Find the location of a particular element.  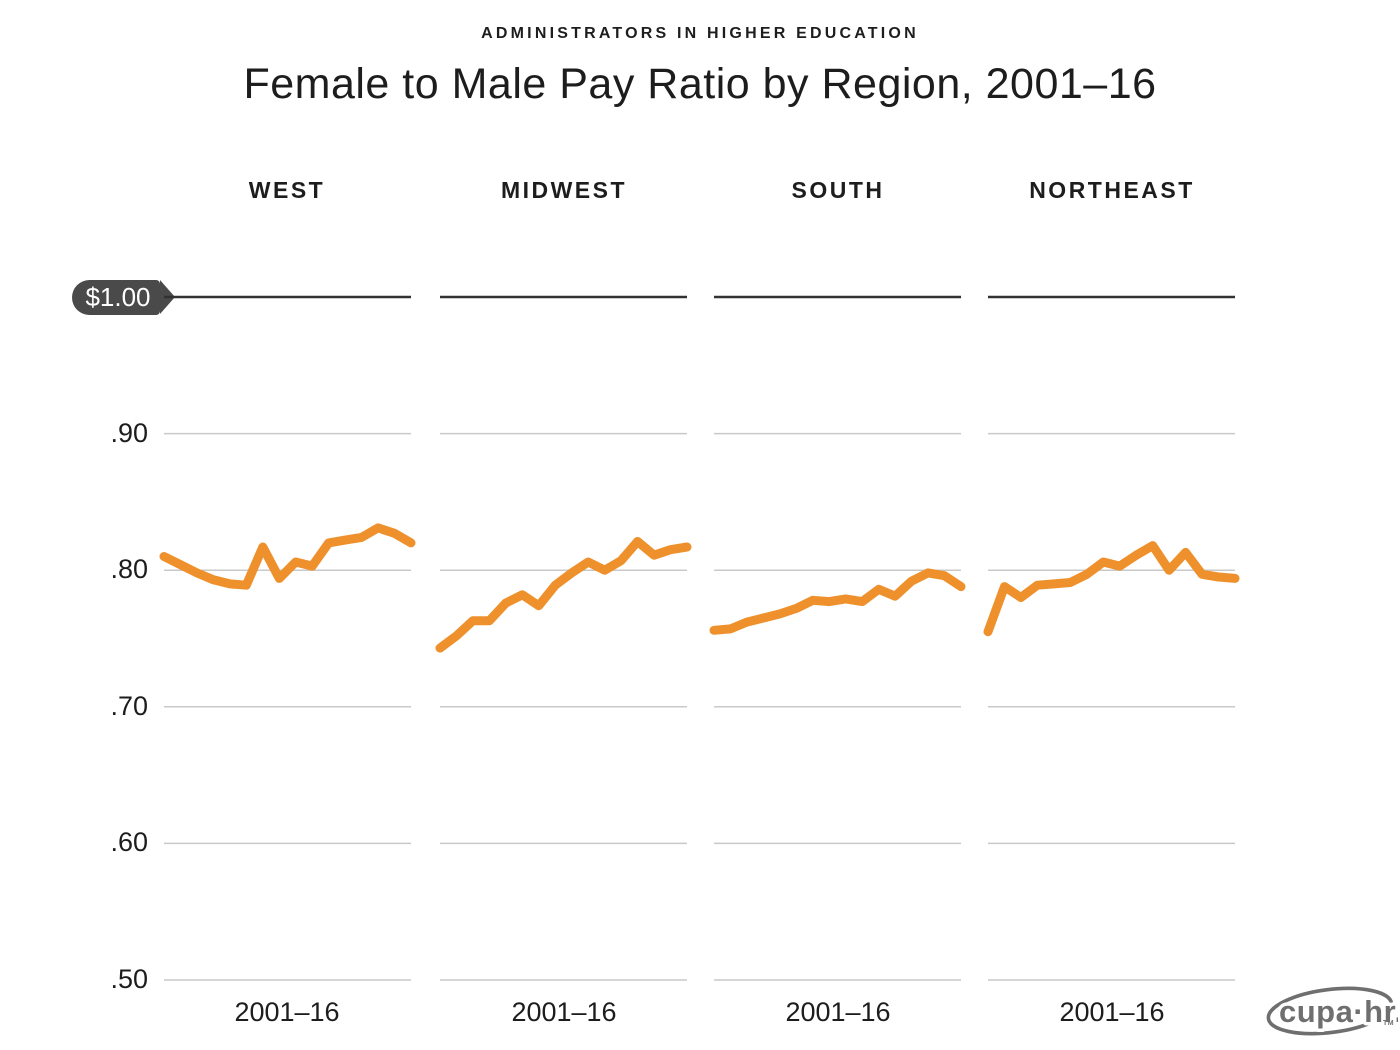

cupa-hr-logo: cupa·hr. TM is located at coordinates (1332, 1011).